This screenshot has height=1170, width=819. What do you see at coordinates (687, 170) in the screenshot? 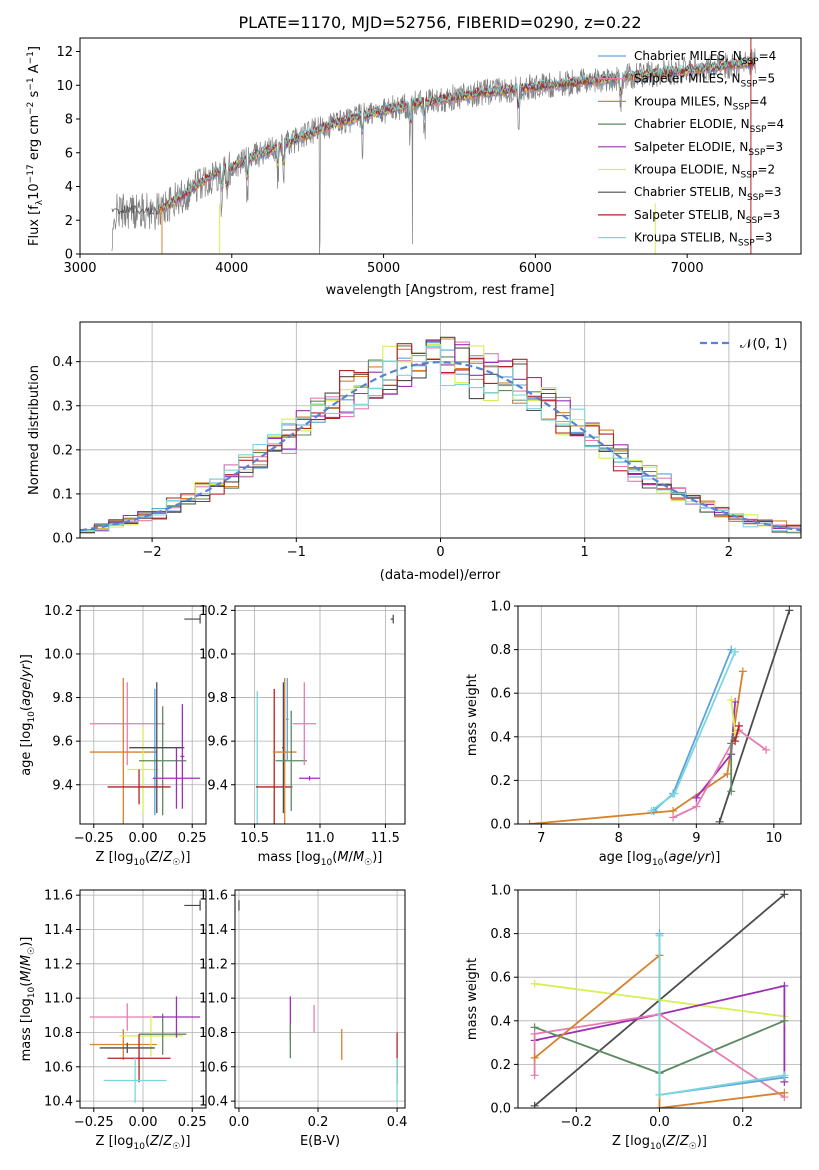
I see `label-part: Kroupa ELODIE, N` at bounding box center [687, 170].